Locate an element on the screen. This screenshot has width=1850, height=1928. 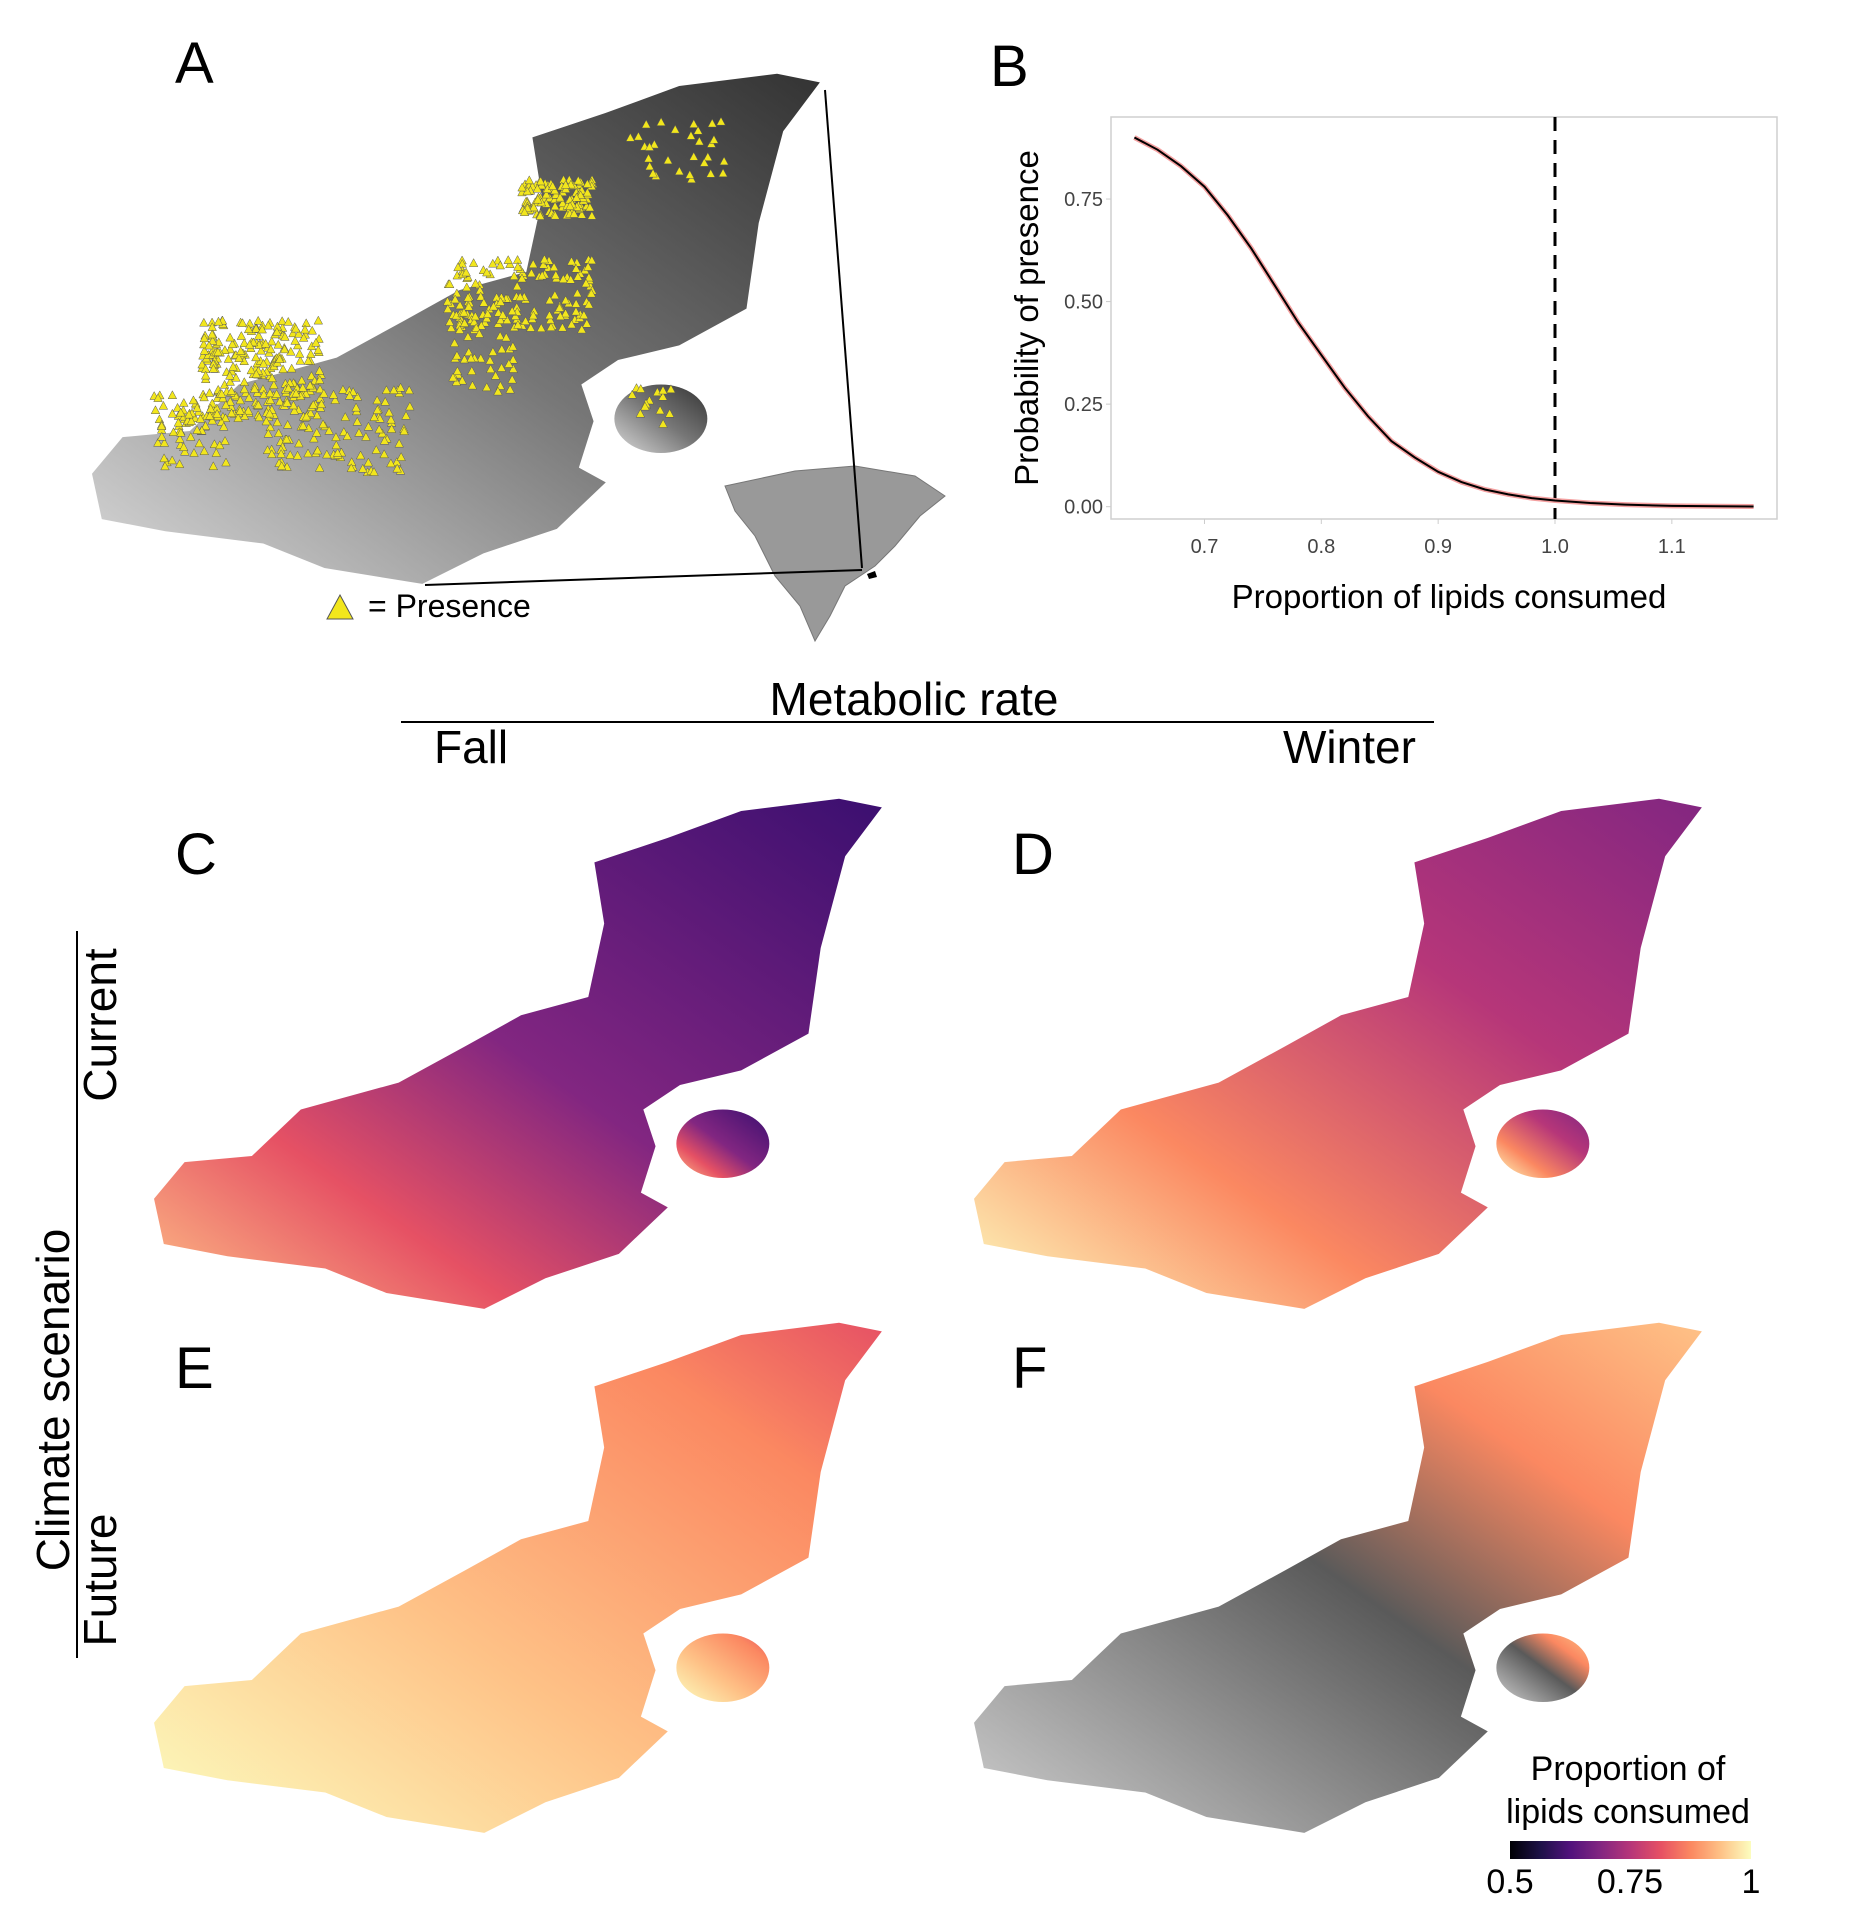
row-divider is located at coordinates (77, 1294).